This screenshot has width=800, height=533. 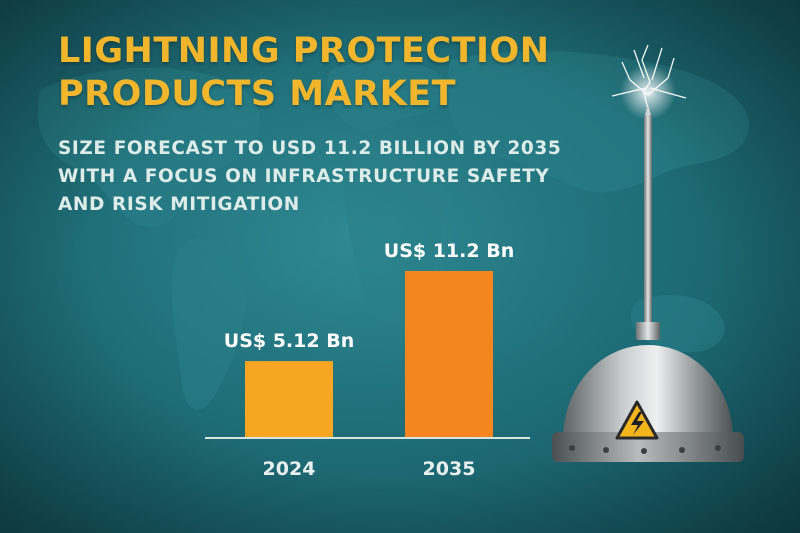 I want to click on dome, so click(x=648, y=392).